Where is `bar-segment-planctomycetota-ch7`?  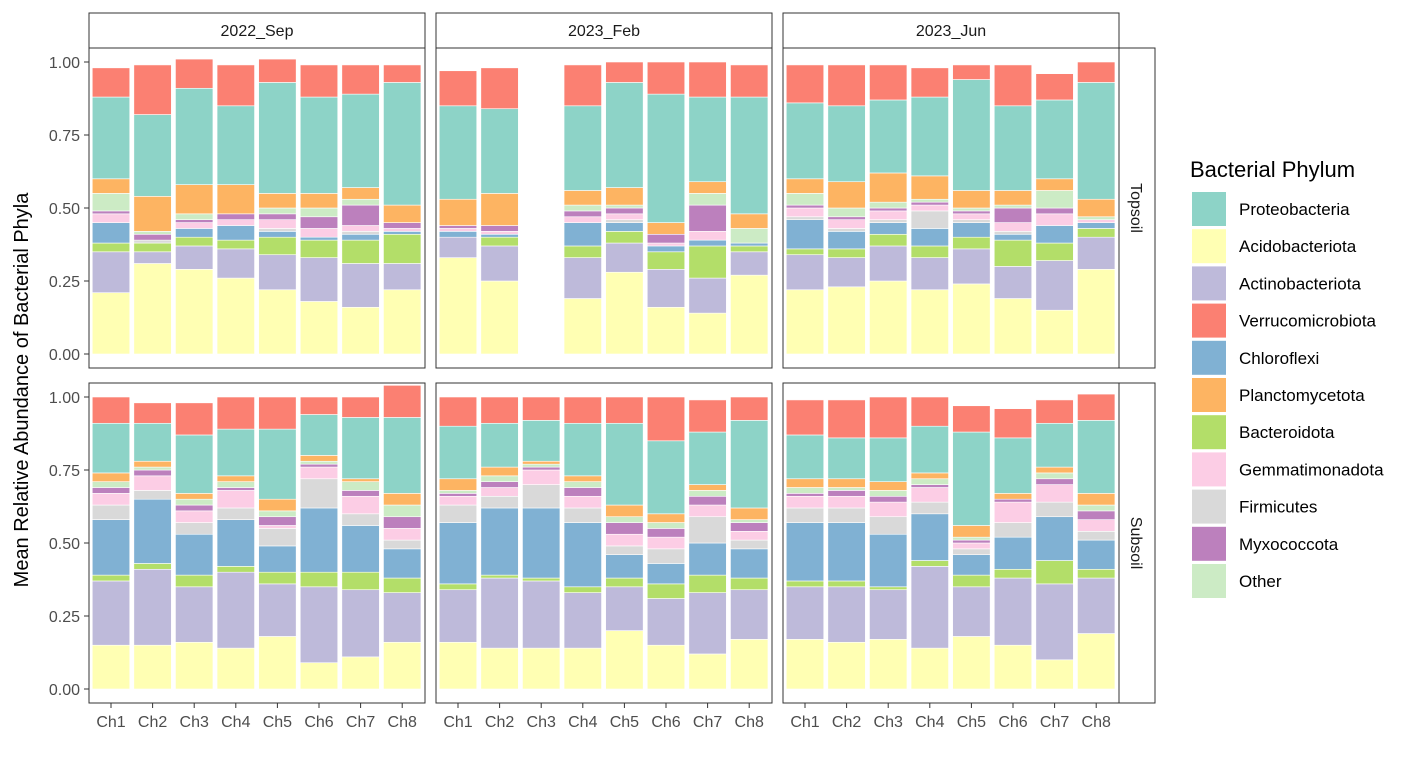 bar-segment-planctomycetota-ch7 is located at coordinates (707, 487).